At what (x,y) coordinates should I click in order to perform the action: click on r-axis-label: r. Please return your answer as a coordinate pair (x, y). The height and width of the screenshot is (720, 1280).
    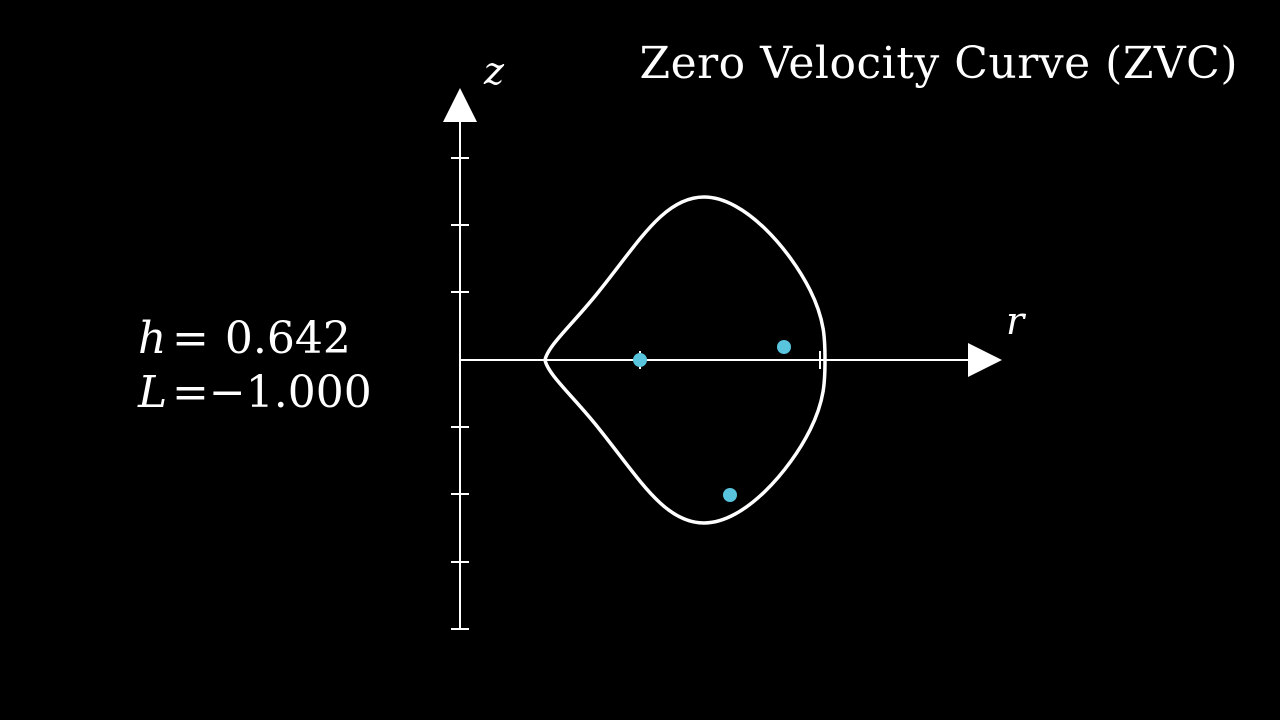
    Looking at the image, I should click on (1016, 321).